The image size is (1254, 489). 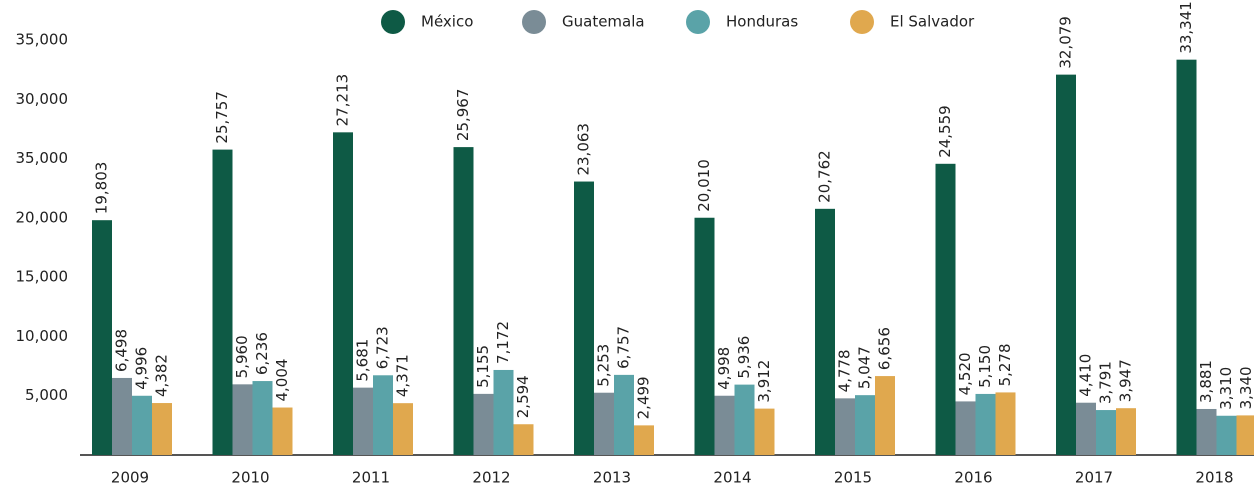 What do you see at coordinates (130, 478) in the screenshot?
I see `x-tick-label: 2009` at bounding box center [130, 478].